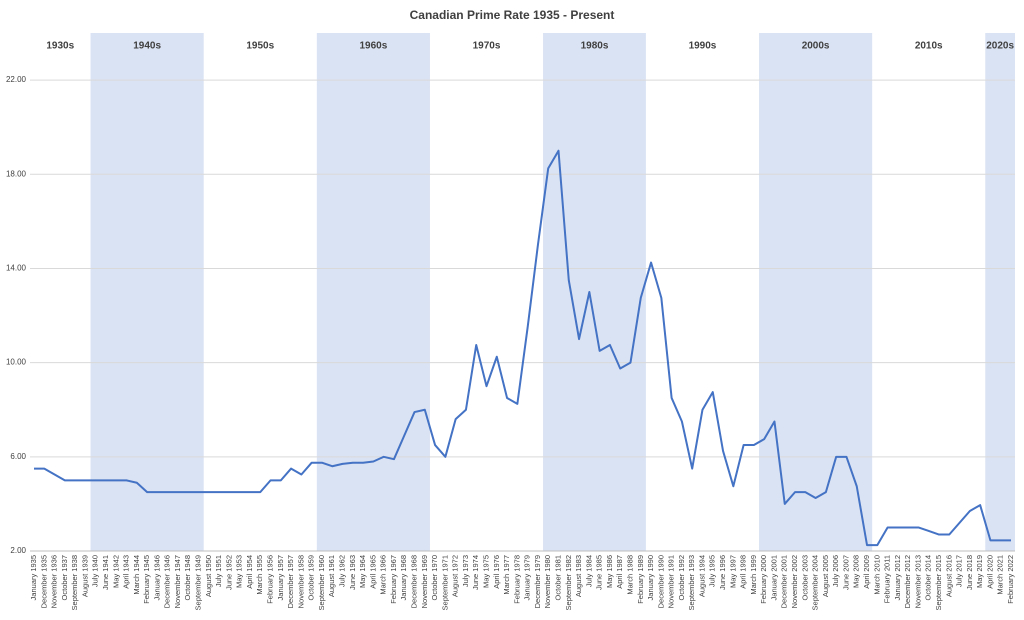 The height and width of the screenshot is (620, 1024). I want to click on x-tick-label: April 2020, so click(989, 572).